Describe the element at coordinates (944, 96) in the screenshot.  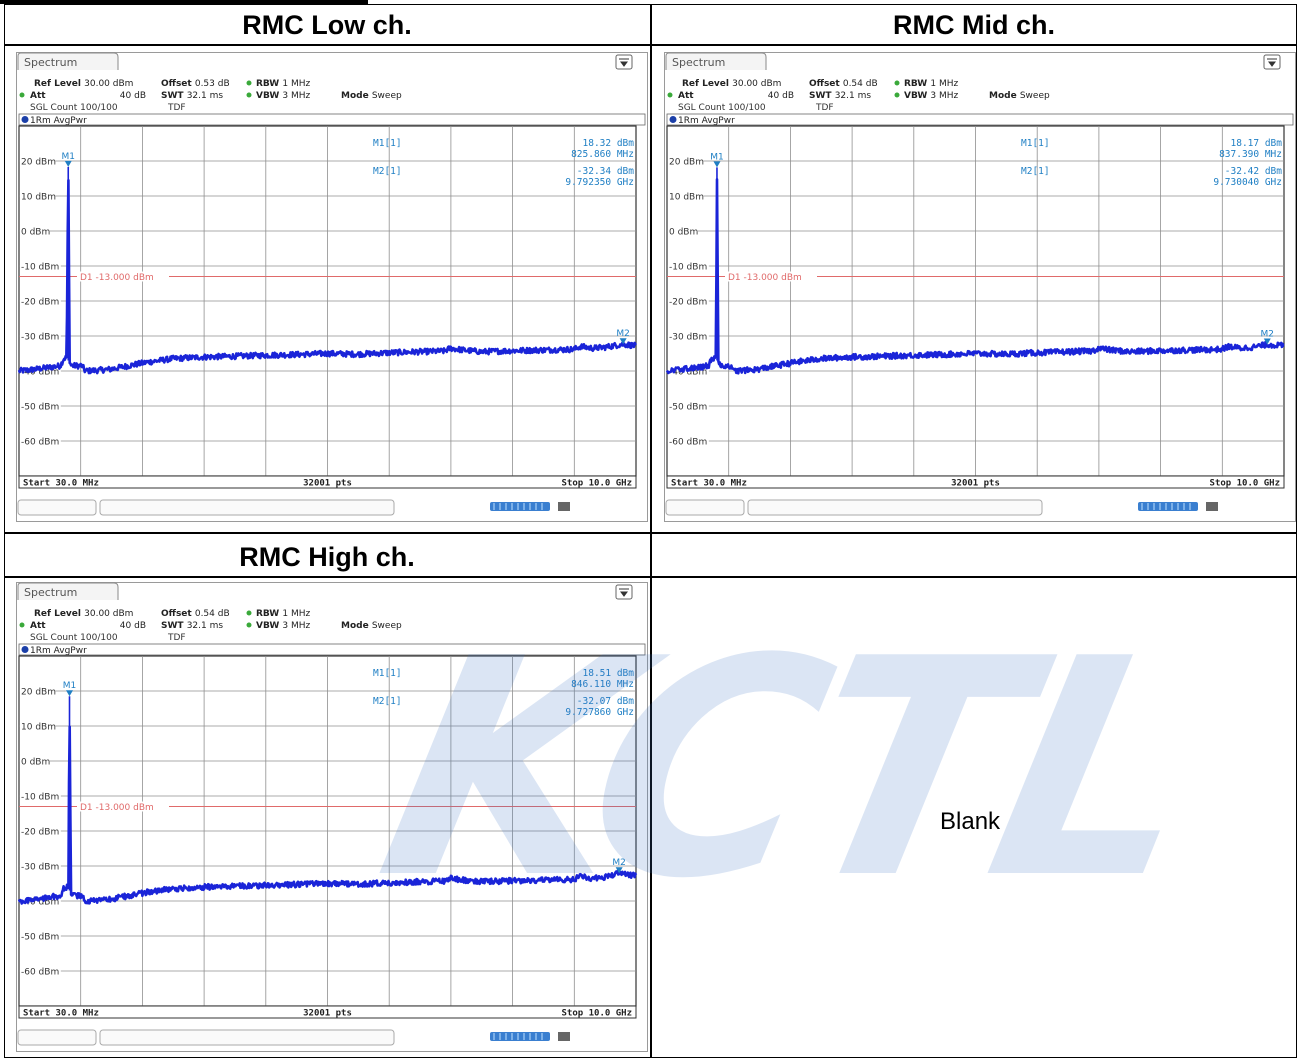
I see `vbw-value: 3 MHz` at that location.